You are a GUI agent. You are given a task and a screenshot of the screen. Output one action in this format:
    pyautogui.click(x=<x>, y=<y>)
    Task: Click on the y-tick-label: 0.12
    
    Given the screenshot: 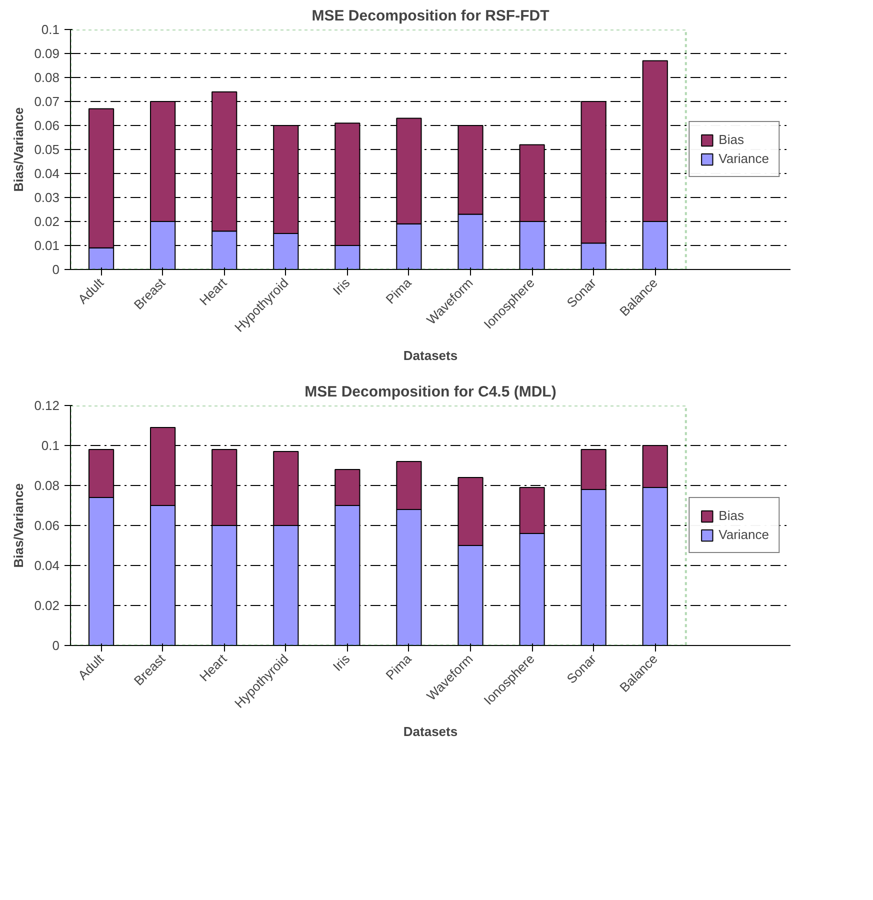 What is the action you would take?
    pyautogui.click(x=47, y=405)
    